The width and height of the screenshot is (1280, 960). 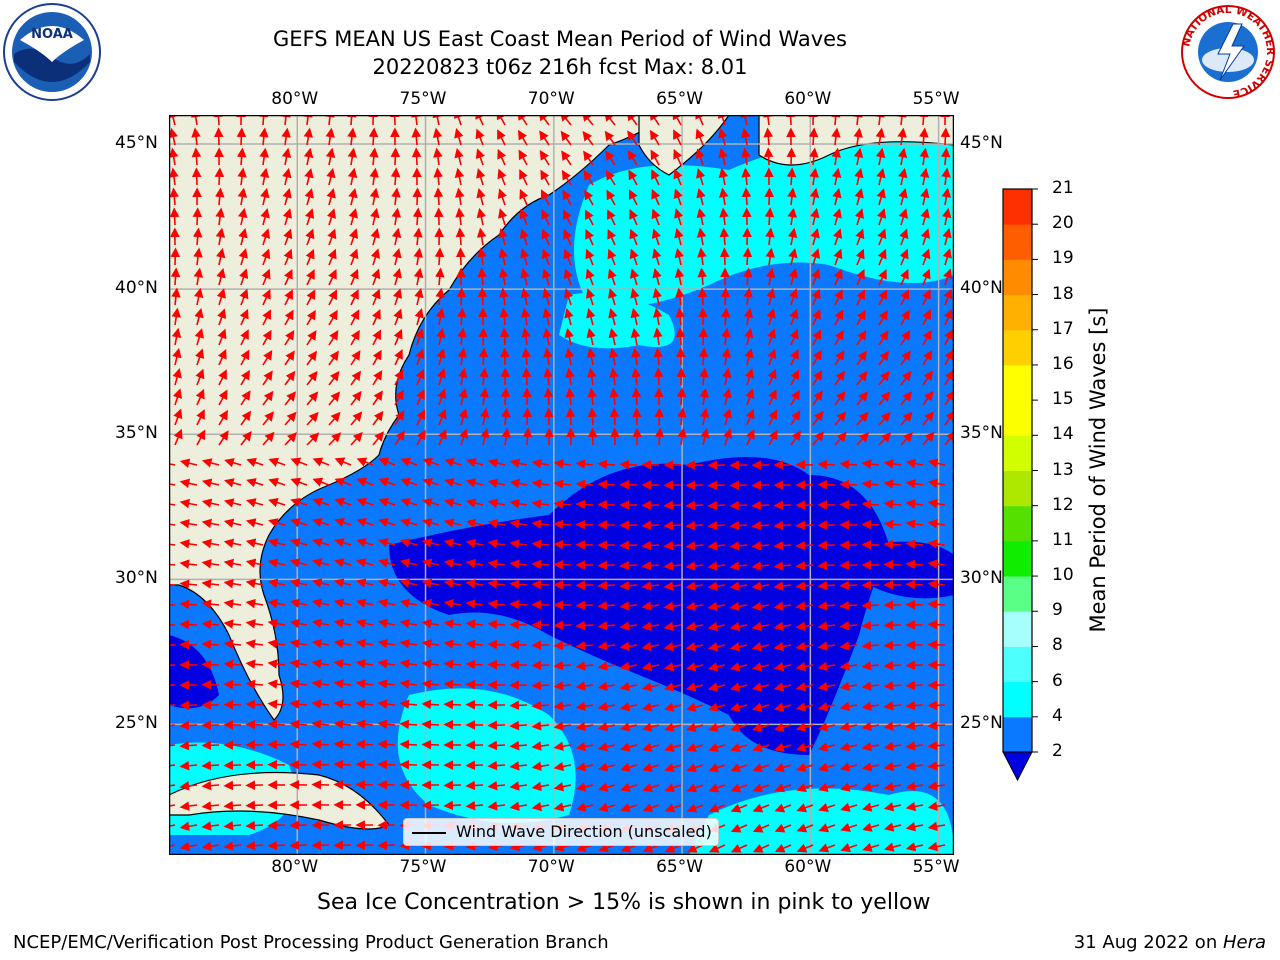 I want to click on lat-tick-label: 30°N, so click(x=981, y=578).